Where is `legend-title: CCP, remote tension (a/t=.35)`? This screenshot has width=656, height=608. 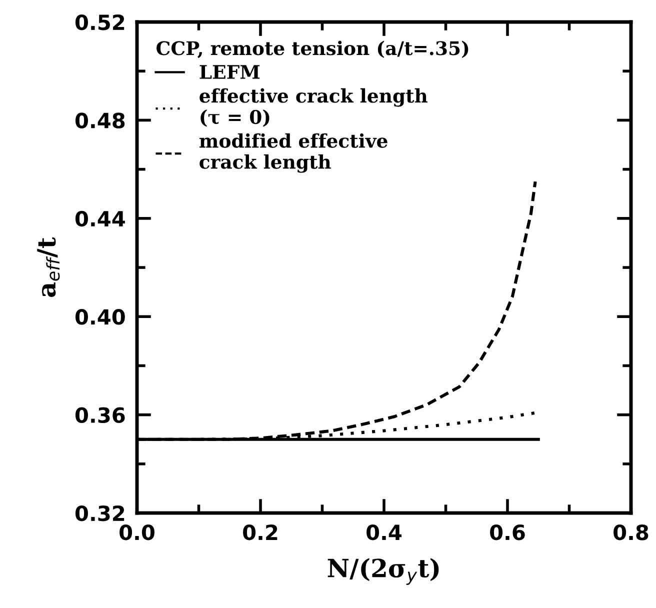
legend-title: CCP, remote tension (a/t=.35) is located at coordinates (312, 49).